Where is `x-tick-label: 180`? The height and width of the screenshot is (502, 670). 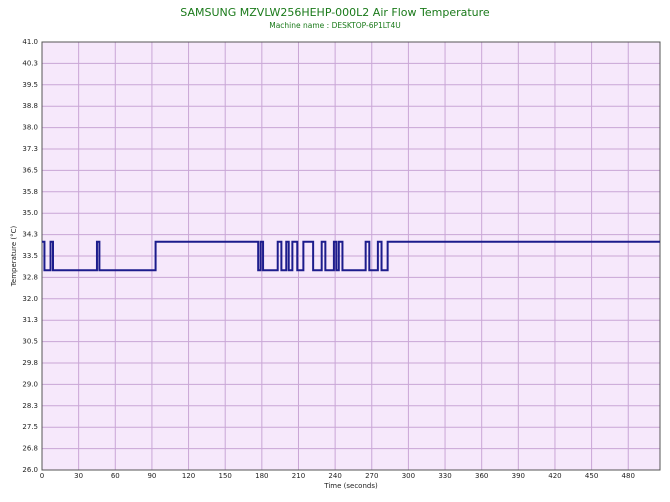 x-tick-label: 180 is located at coordinates (261, 476).